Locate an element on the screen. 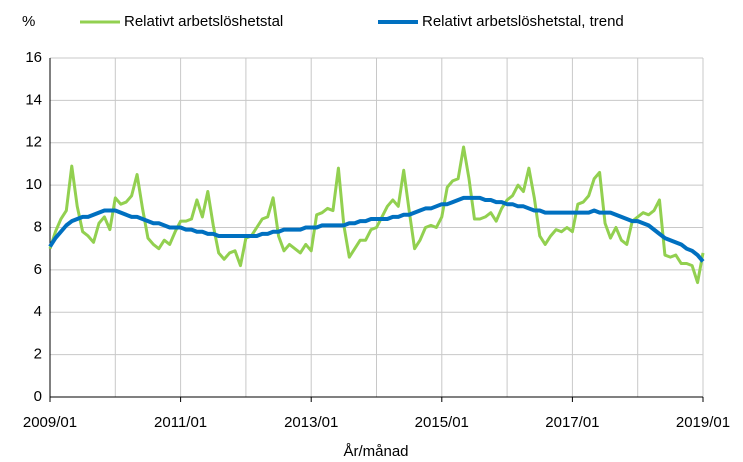  data-line is located at coordinates (376, 229).